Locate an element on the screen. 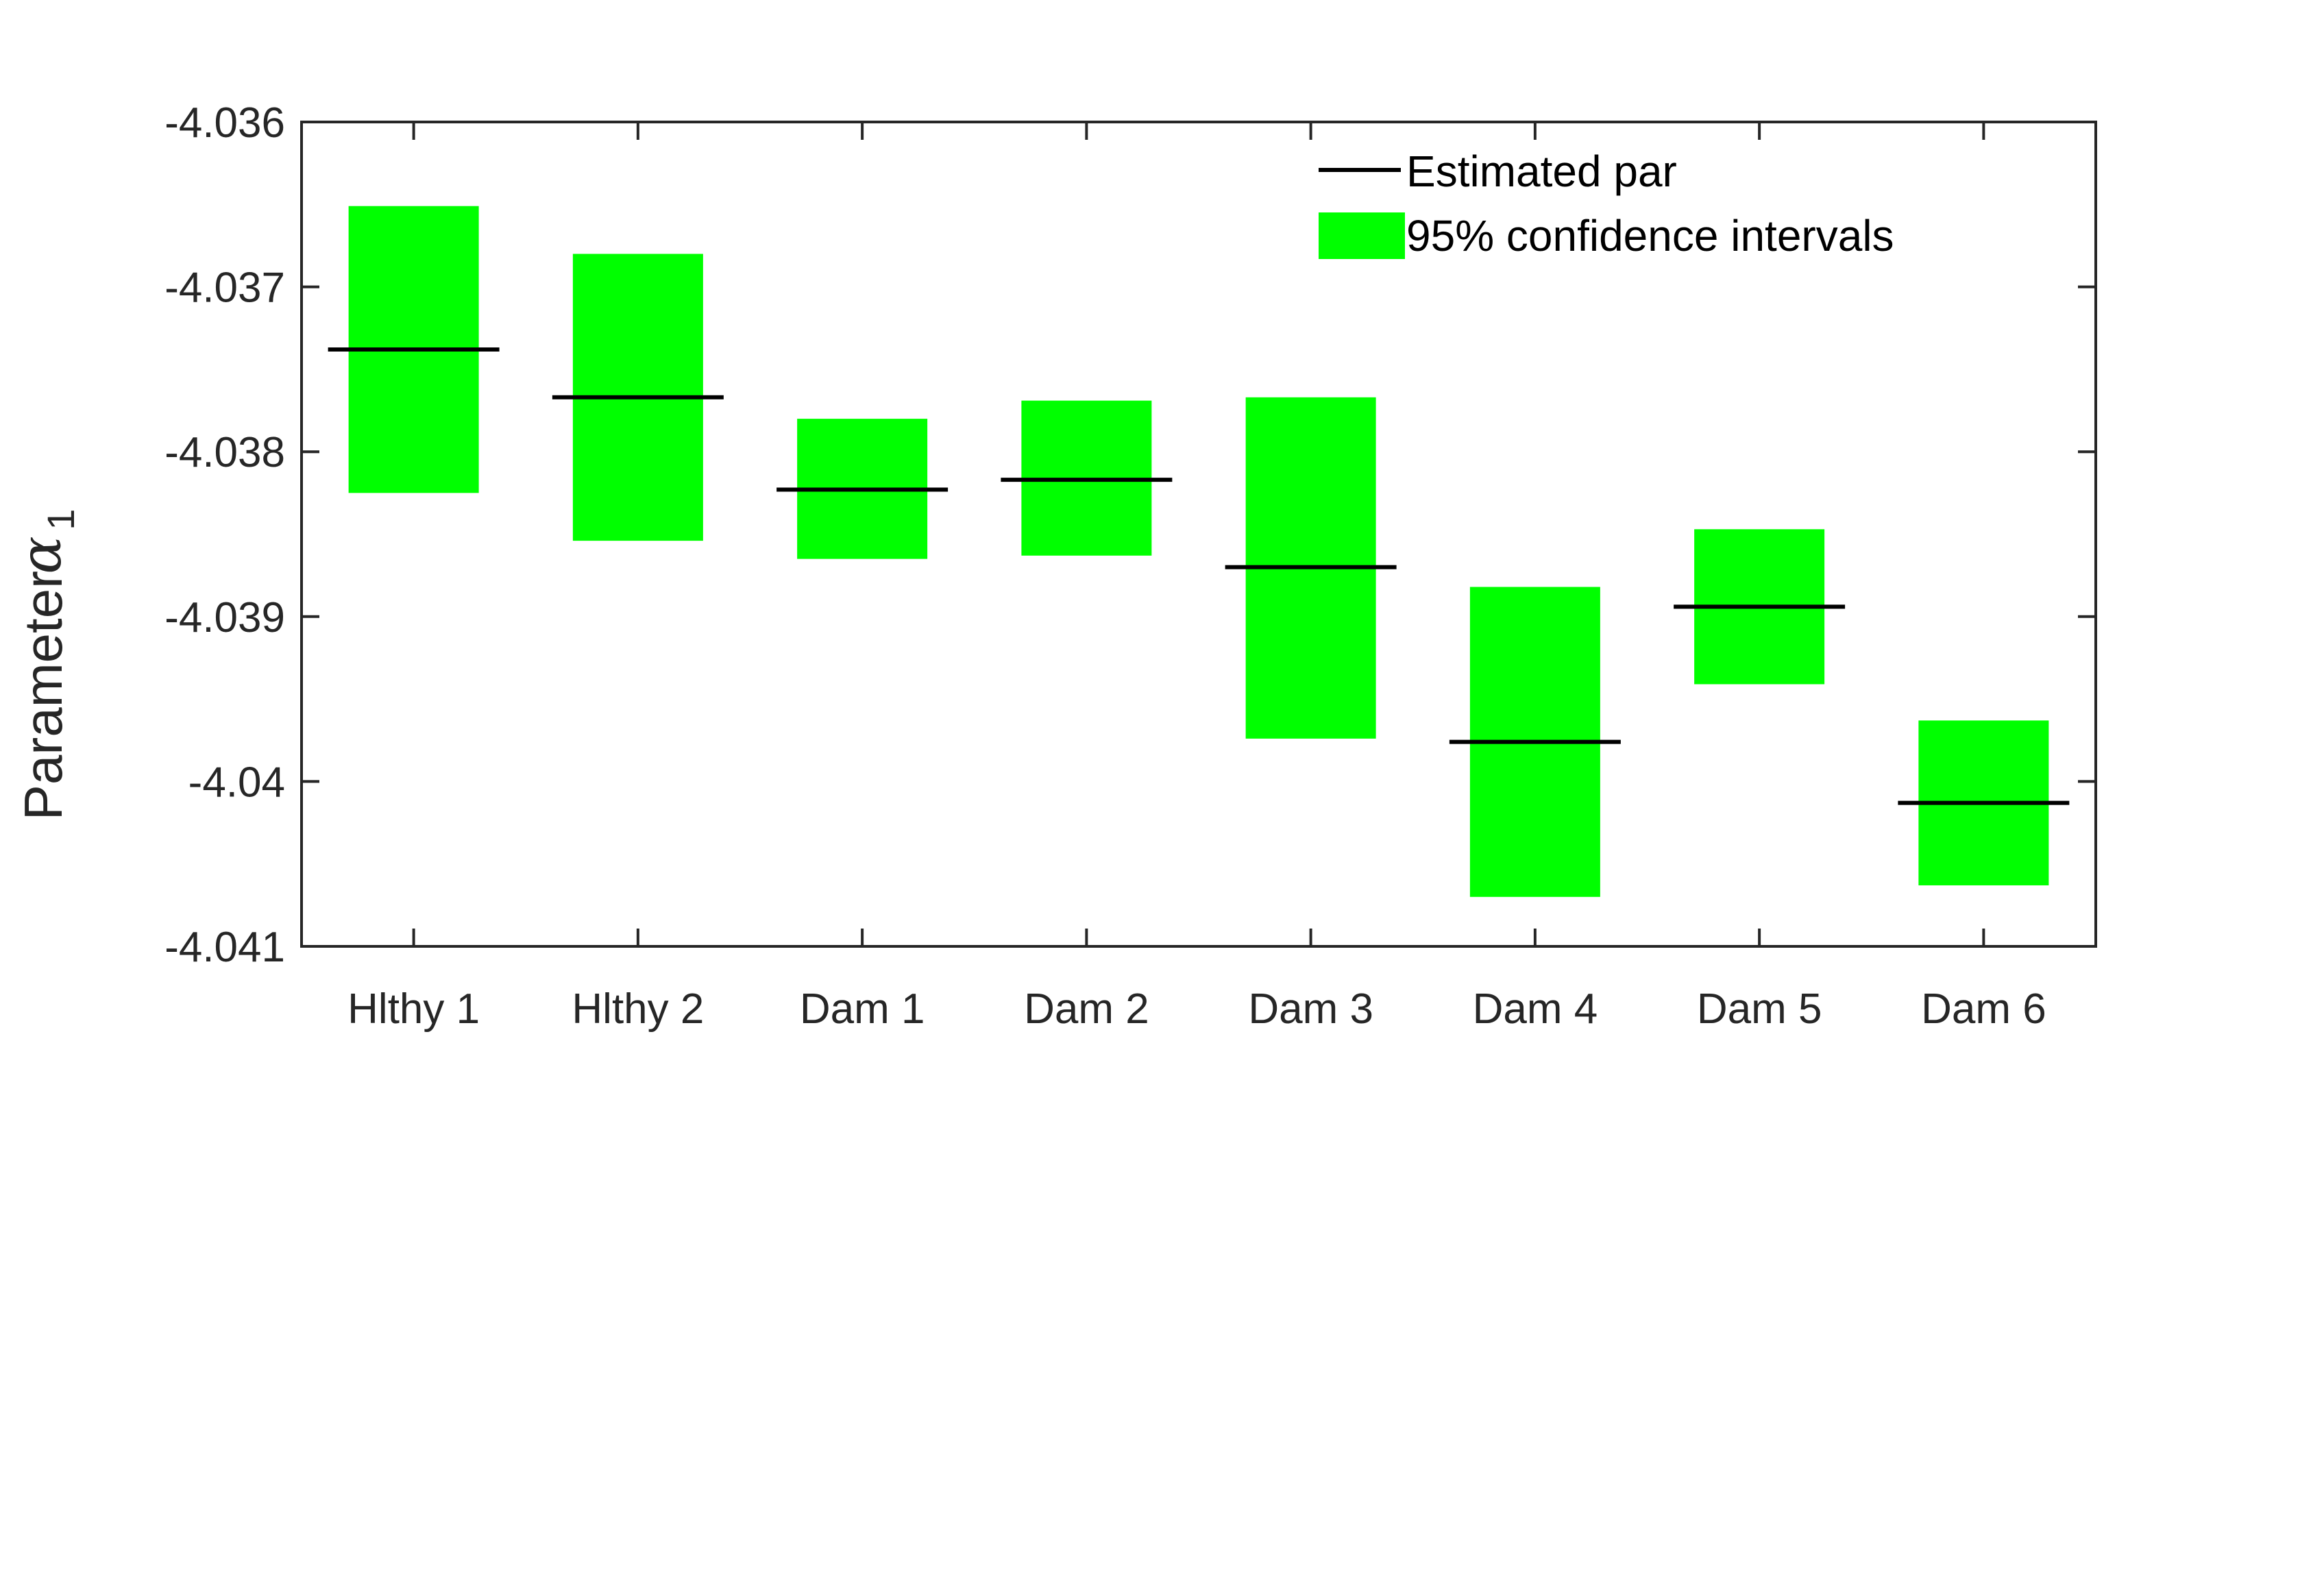 The width and height of the screenshot is (2300, 1596). legend-label-estimate: Estimated par is located at coordinates (1541, 171).